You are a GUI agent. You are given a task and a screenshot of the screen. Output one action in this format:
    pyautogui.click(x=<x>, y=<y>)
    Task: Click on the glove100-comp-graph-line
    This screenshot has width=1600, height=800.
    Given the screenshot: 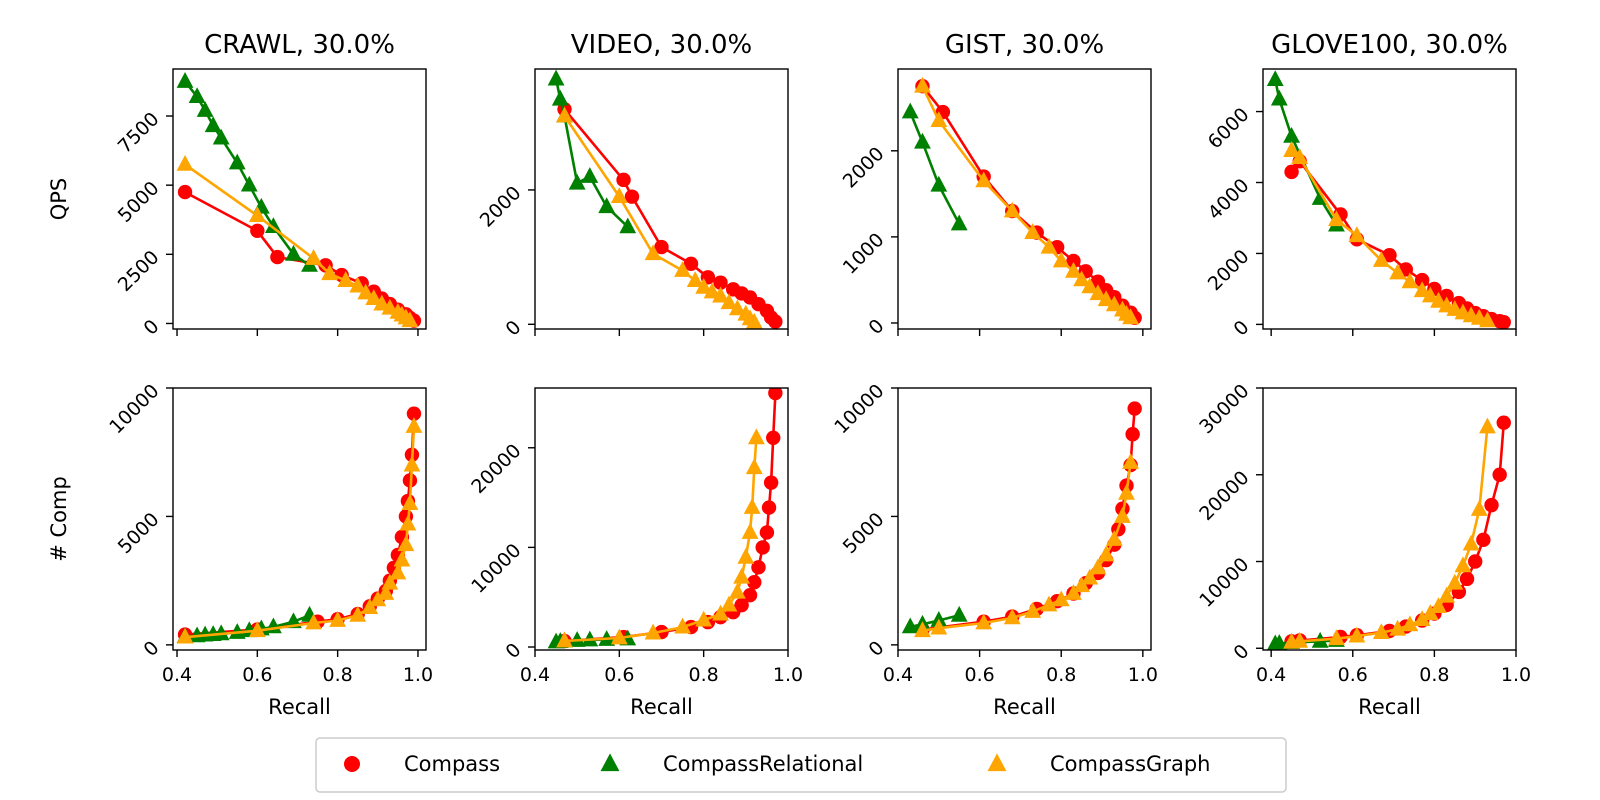 What is the action you would take?
    pyautogui.click(x=1390, y=535)
    